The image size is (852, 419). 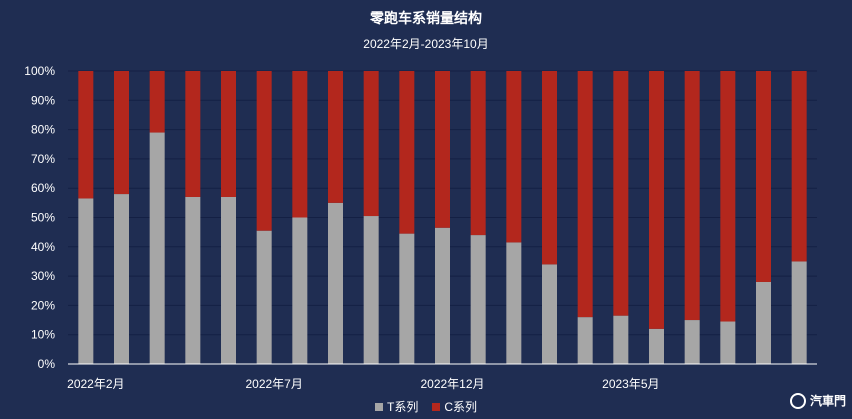 I want to click on legend-swatch-c-series, so click(x=436, y=406).